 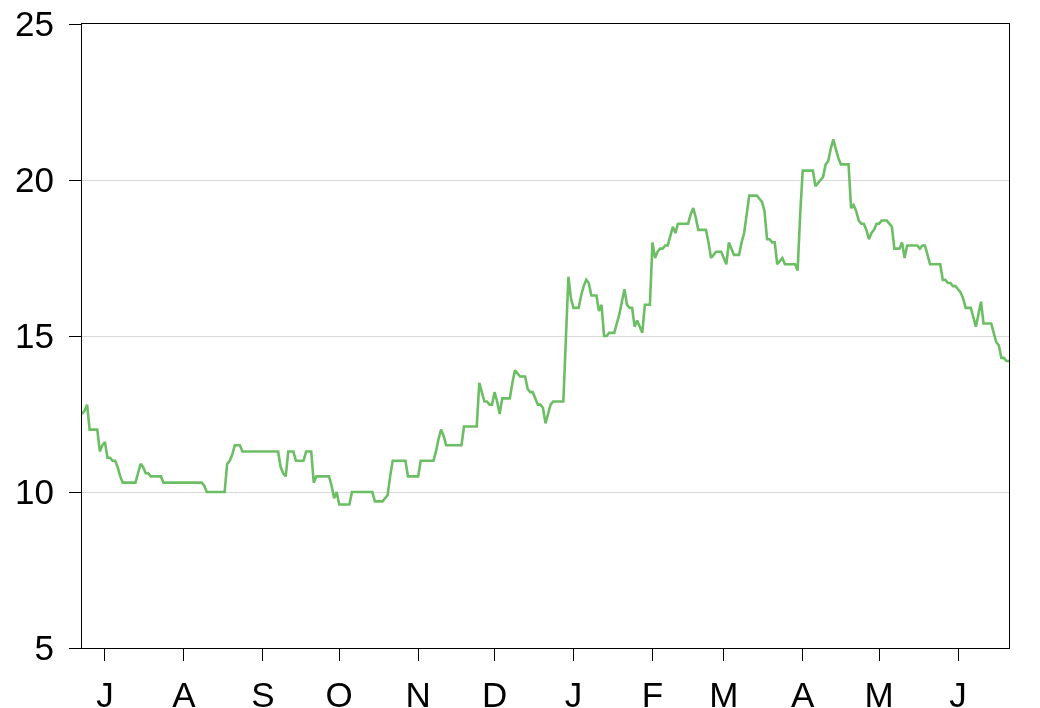 What do you see at coordinates (652, 691) in the screenshot?
I see `x-tick-label: F` at bounding box center [652, 691].